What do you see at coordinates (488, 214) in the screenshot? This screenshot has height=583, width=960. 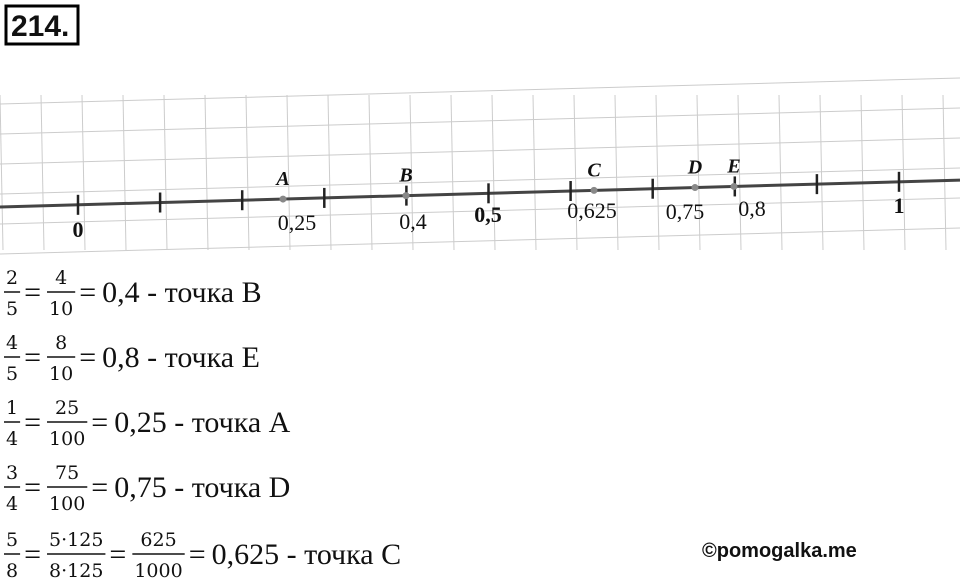 I see `tick-label: 0,5` at bounding box center [488, 214].